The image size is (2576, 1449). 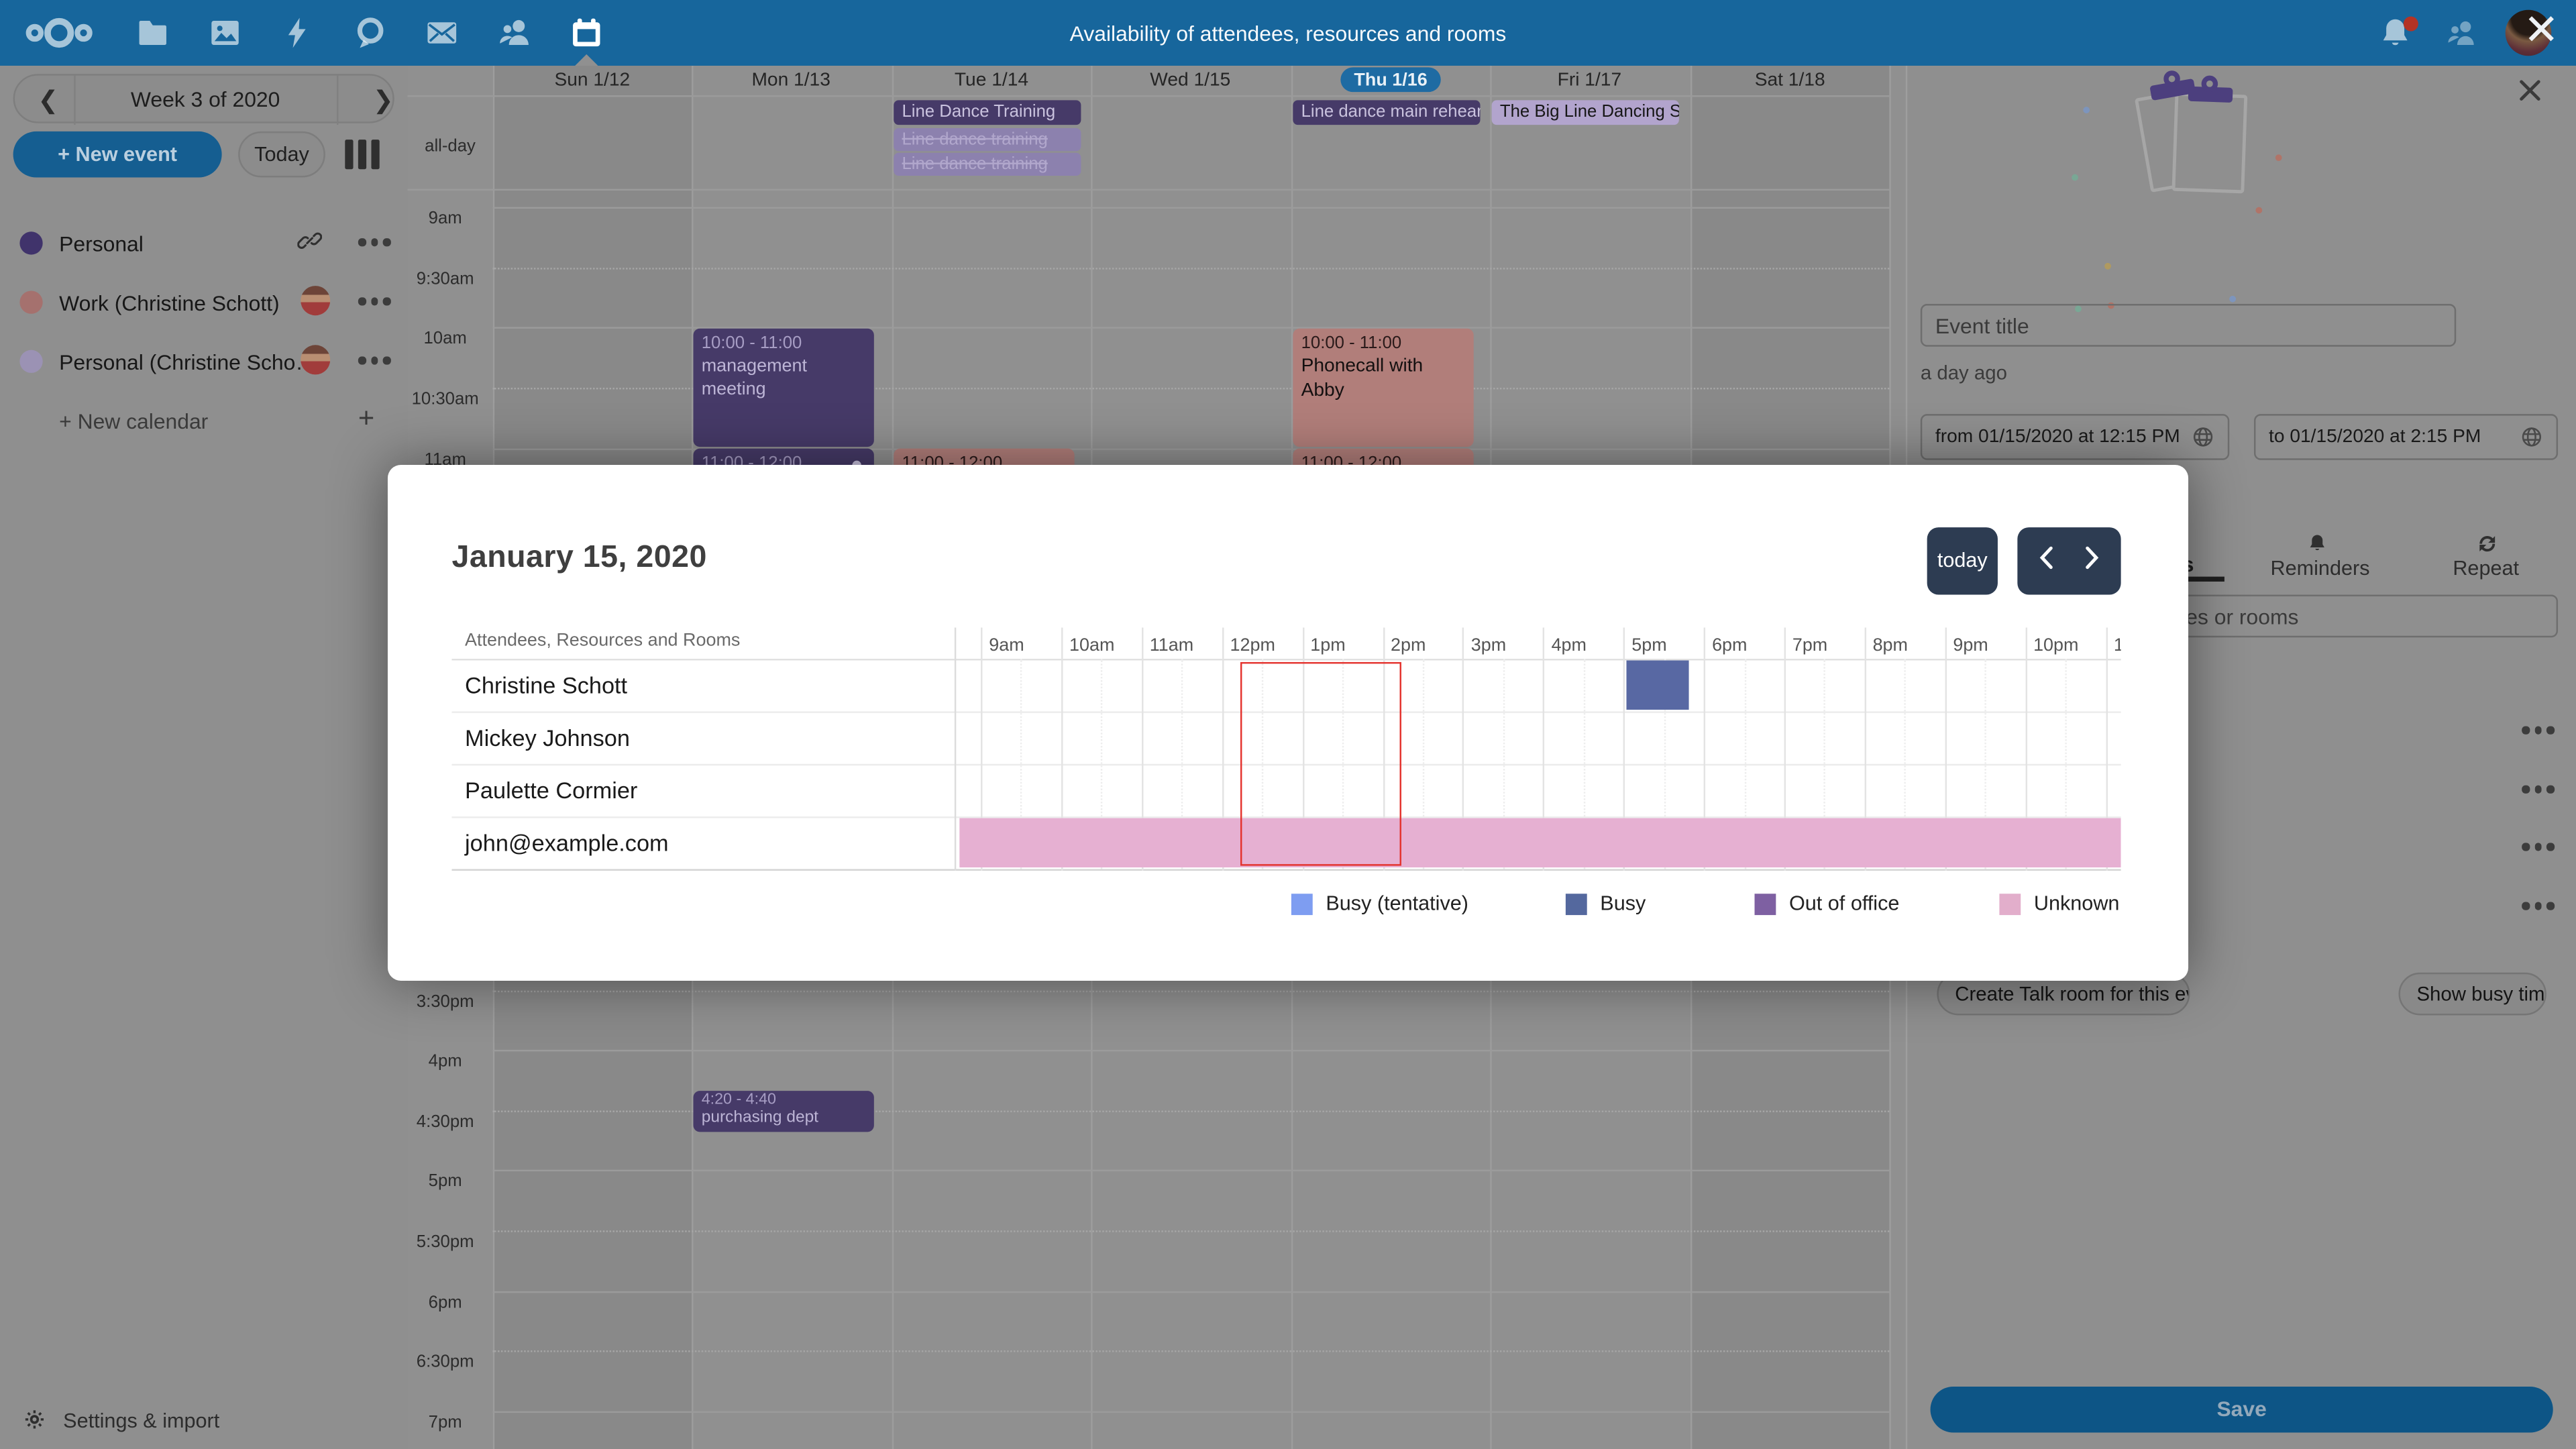 I want to click on mail-icon, so click(x=442, y=33).